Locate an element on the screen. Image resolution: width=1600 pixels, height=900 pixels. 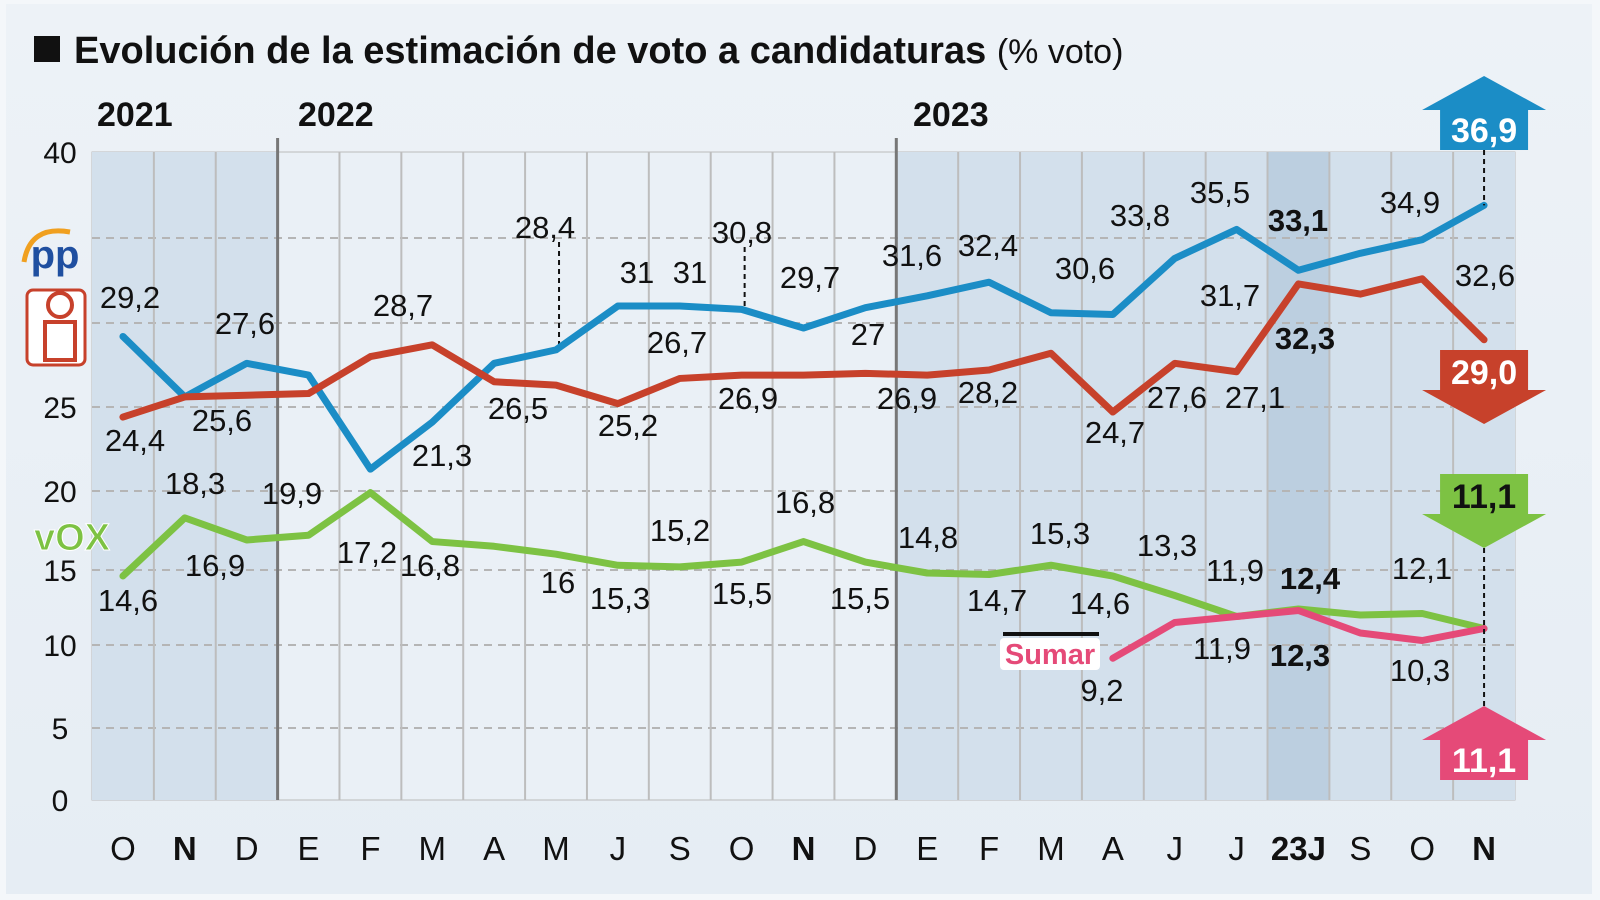
data-label: 15,5 is located at coordinates (742, 593).